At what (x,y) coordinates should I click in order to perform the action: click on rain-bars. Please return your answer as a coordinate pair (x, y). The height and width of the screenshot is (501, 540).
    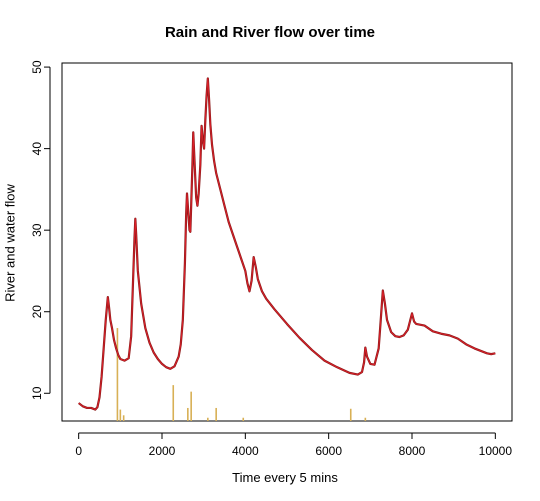
    Looking at the image, I should click on (241, 374).